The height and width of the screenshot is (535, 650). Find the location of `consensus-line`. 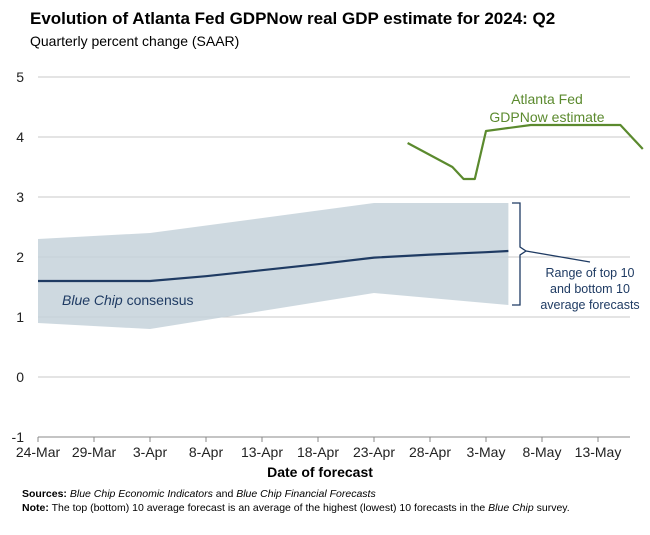

consensus-line is located at coordinates (273, 266).